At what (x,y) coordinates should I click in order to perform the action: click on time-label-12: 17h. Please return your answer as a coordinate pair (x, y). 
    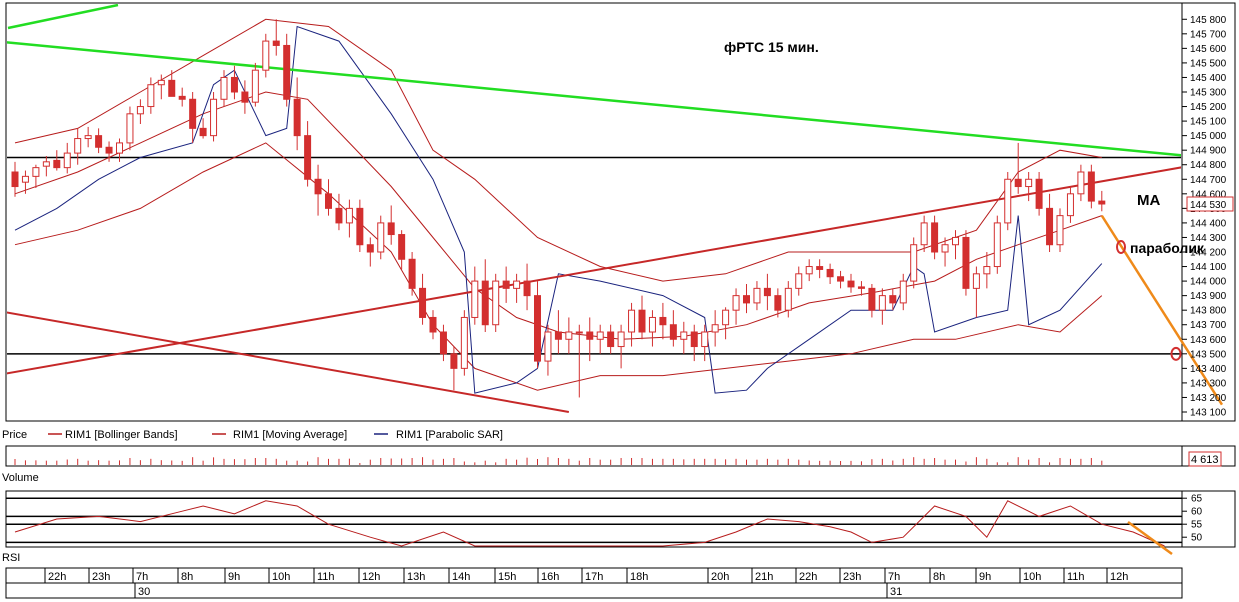
    Looking at the image, I should click on (594, 577).